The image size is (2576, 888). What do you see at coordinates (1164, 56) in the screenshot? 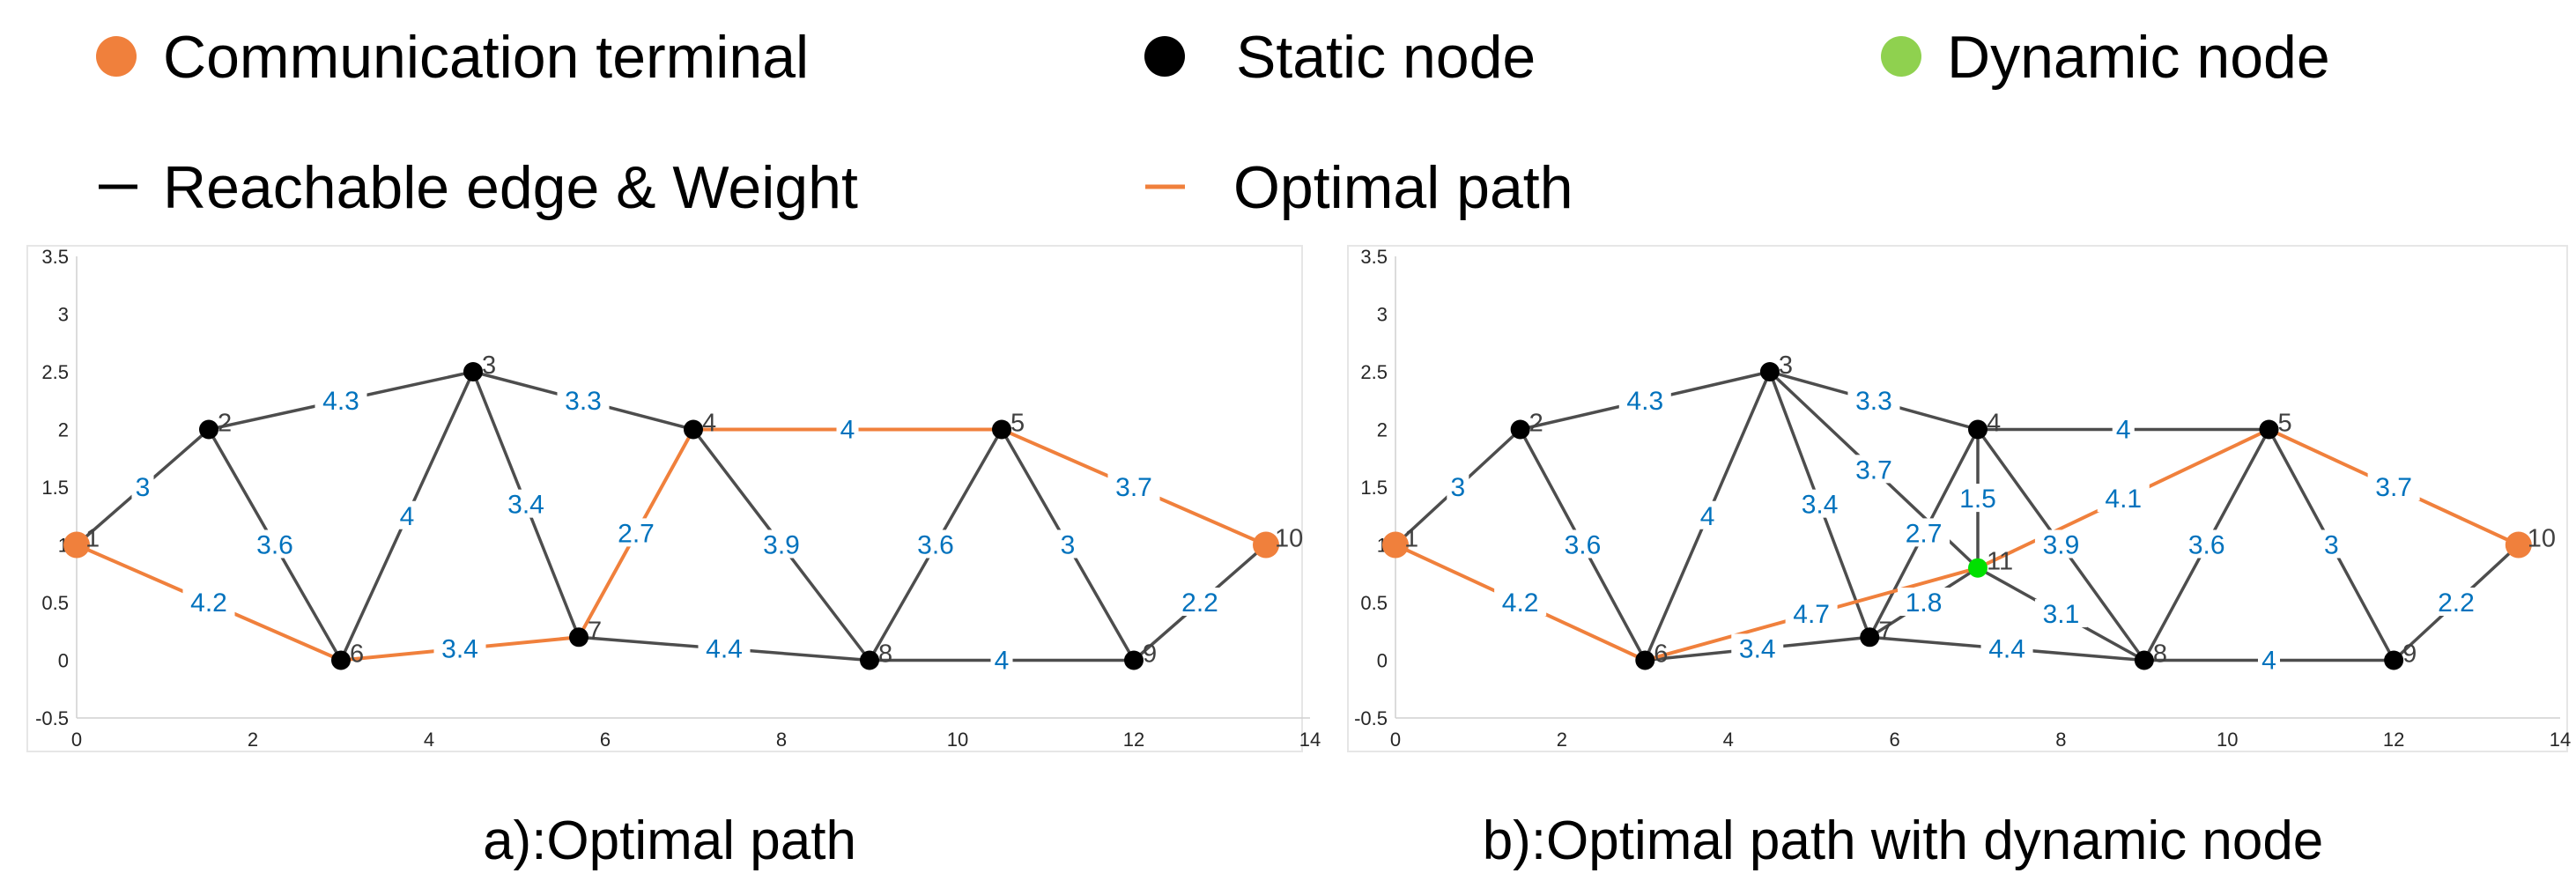
I see `legend-static-marker` at bounding box center [1164, 56].